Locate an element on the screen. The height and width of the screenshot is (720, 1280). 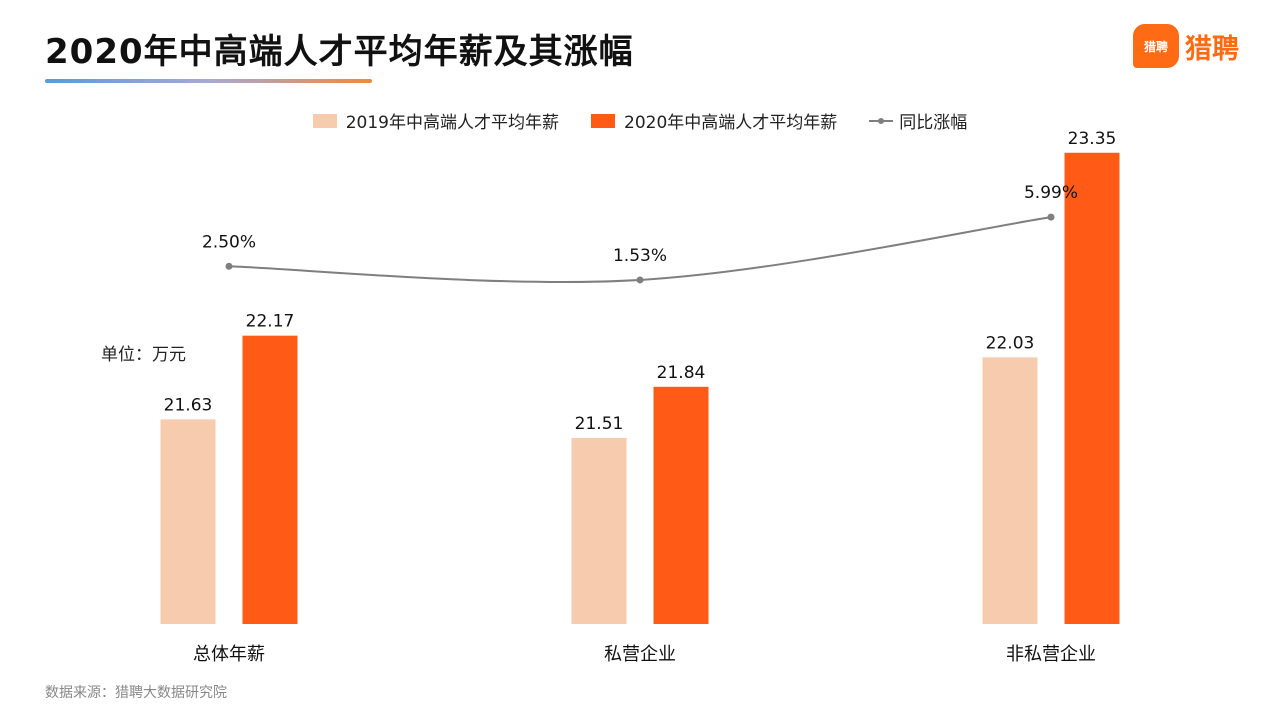
growth-label-1: 1.53% is located at coordinates (640, 256).